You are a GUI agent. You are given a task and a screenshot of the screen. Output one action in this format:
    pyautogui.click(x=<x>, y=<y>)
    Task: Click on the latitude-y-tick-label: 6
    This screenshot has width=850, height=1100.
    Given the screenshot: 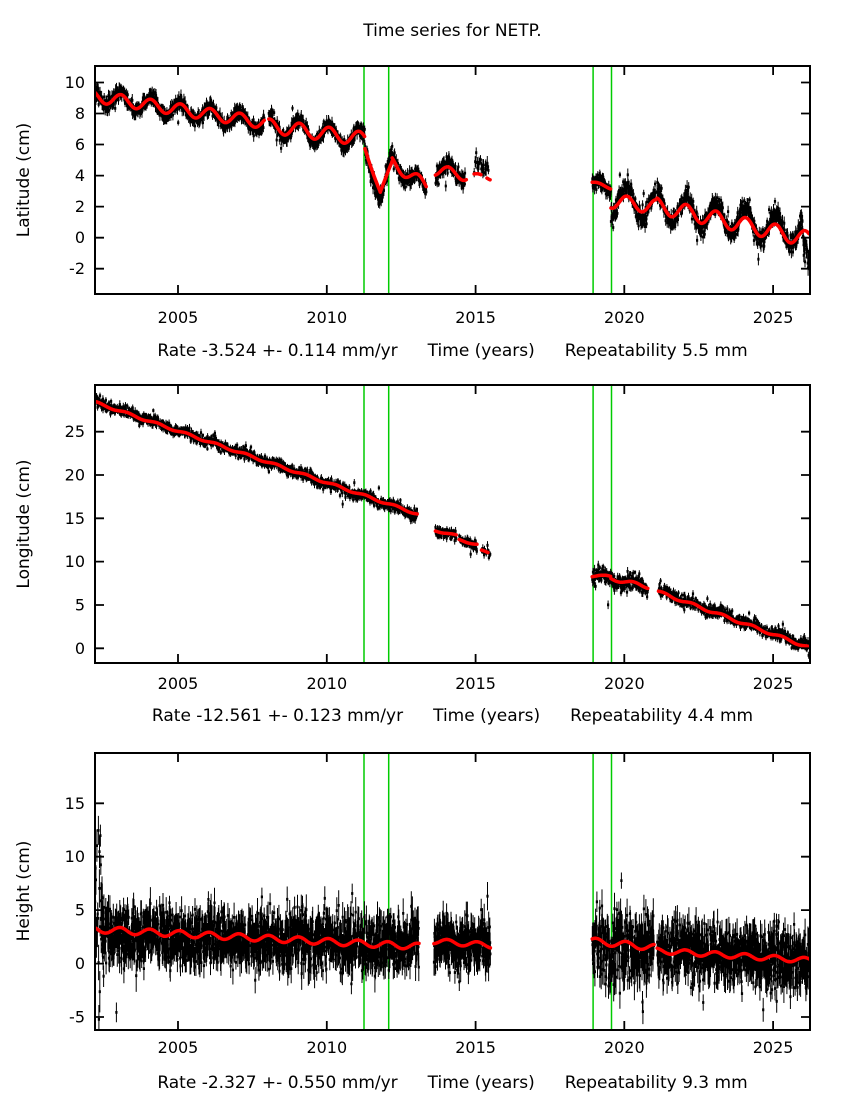 What is the action you would take?
    pyautogui.click(x=80, y=144)
    